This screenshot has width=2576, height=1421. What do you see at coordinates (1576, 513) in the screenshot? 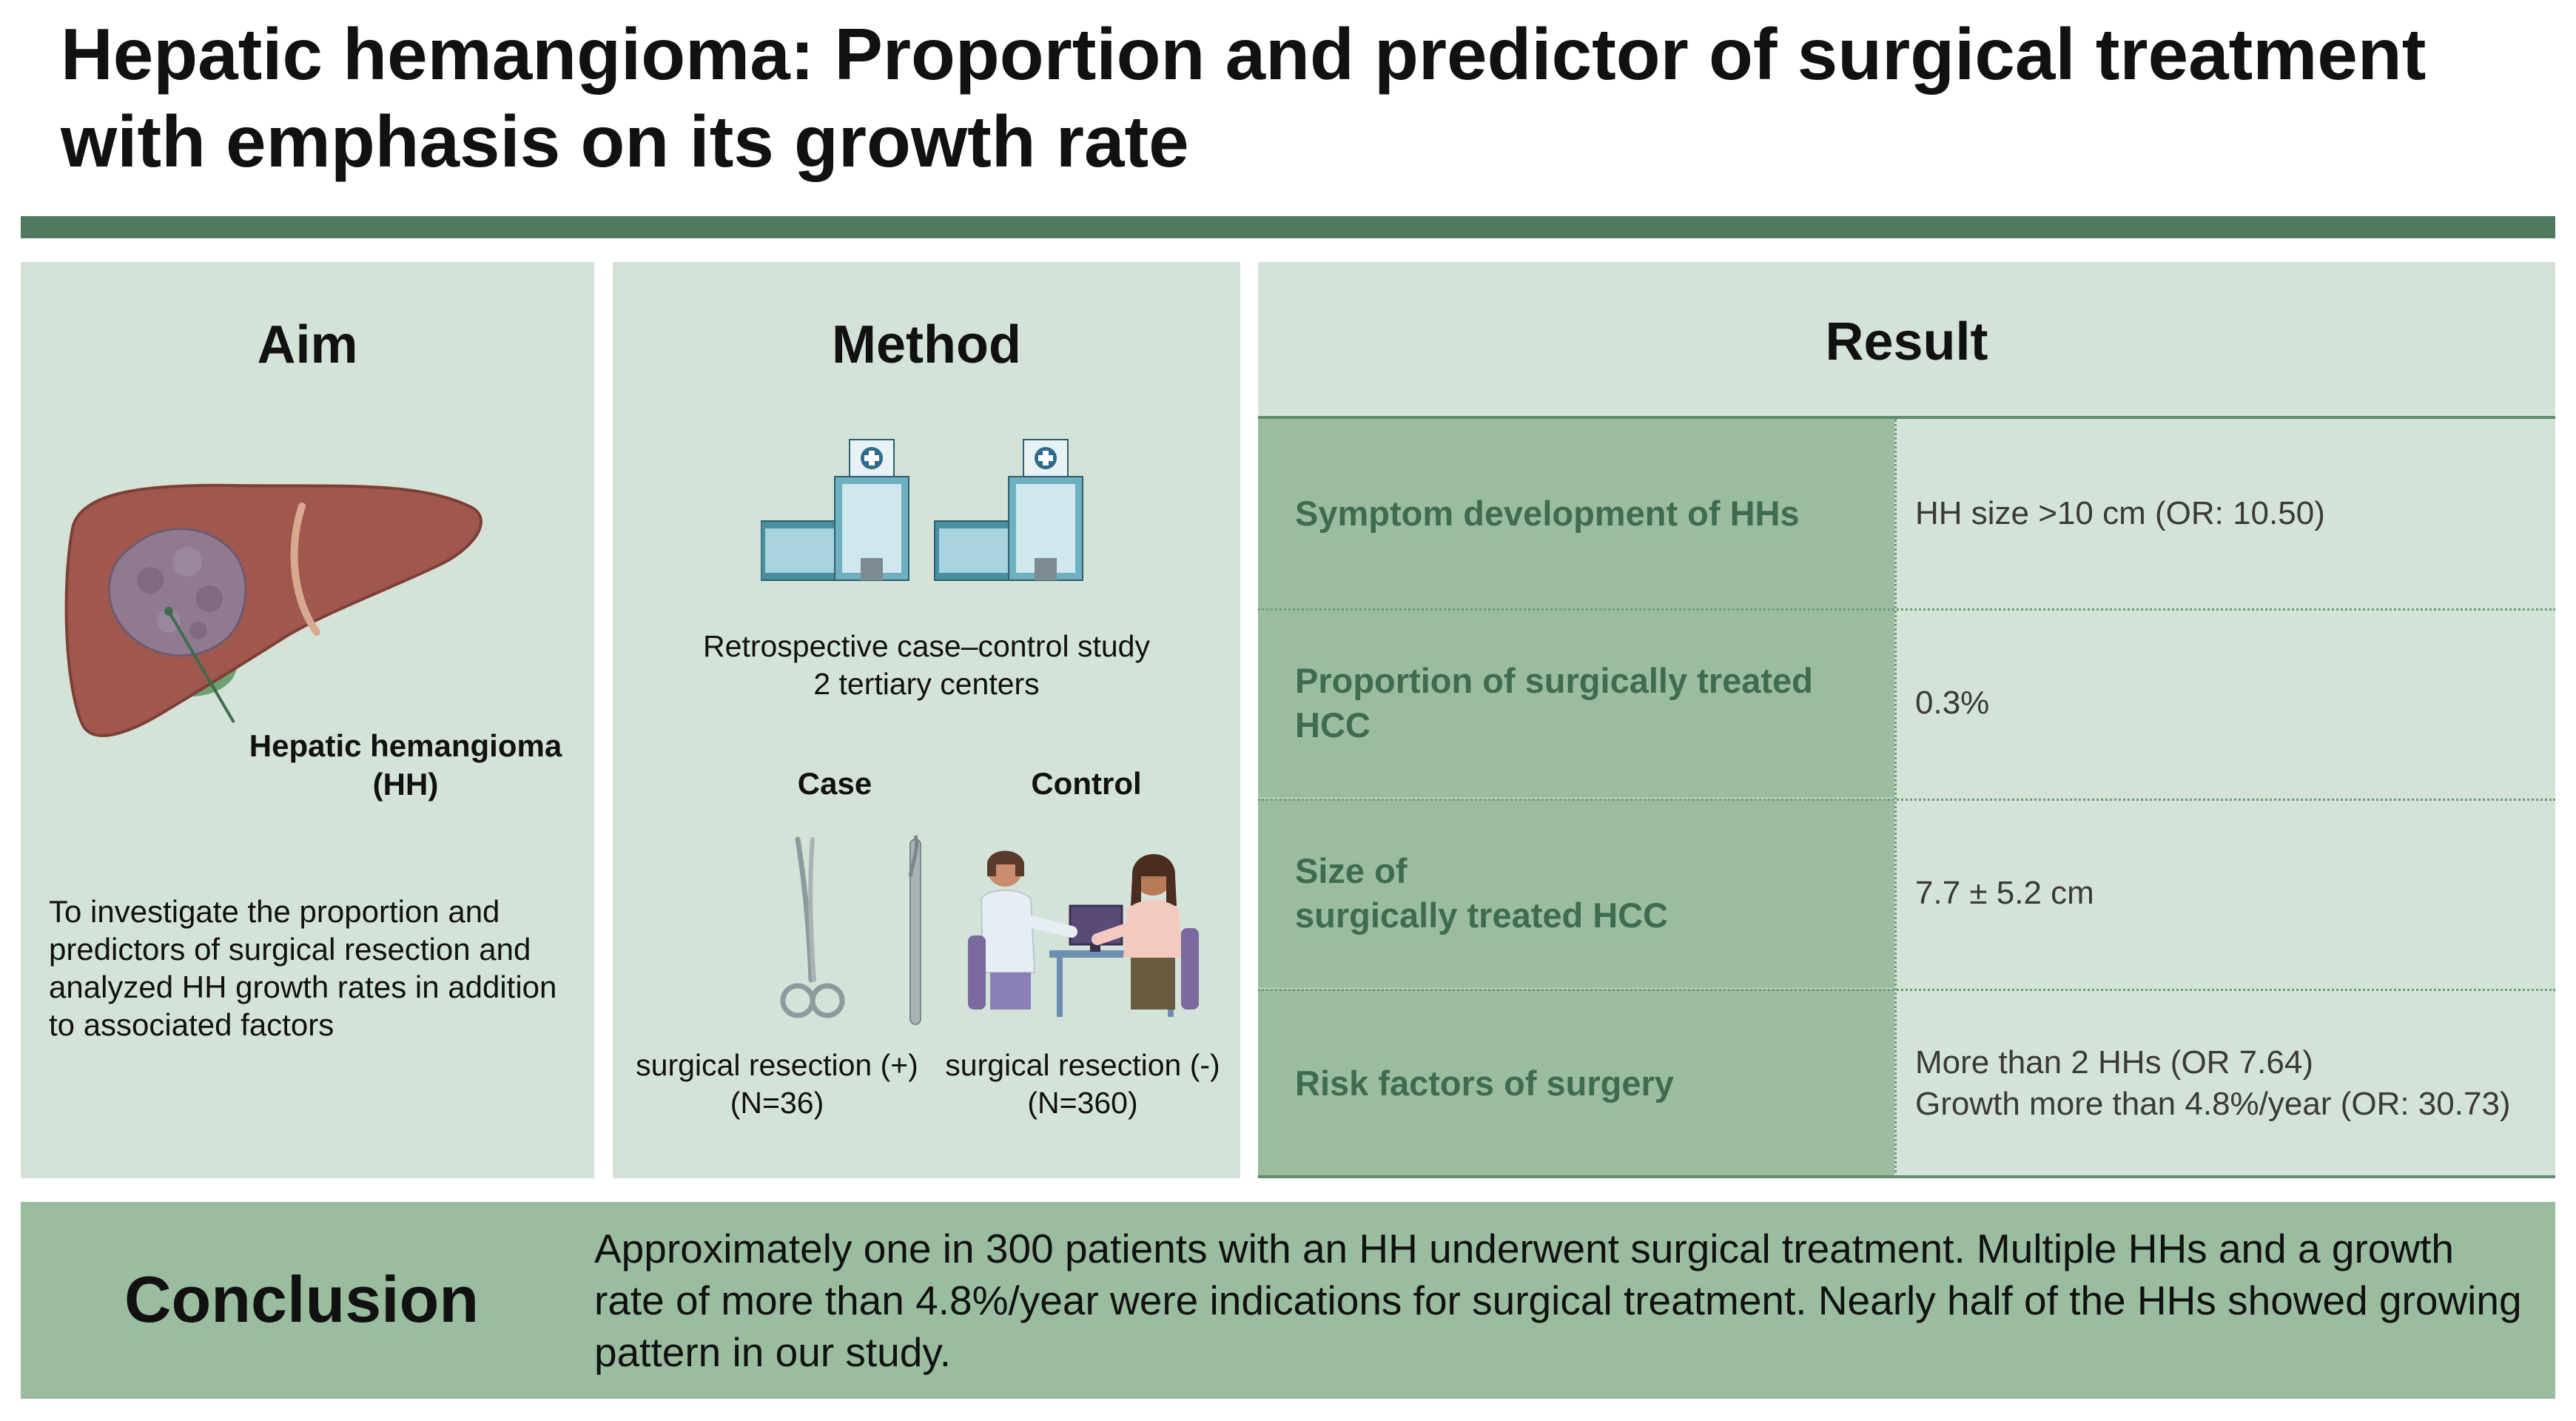
I see `result-row-label: Symptom development of HHs` at bounding box center [1576, 513].